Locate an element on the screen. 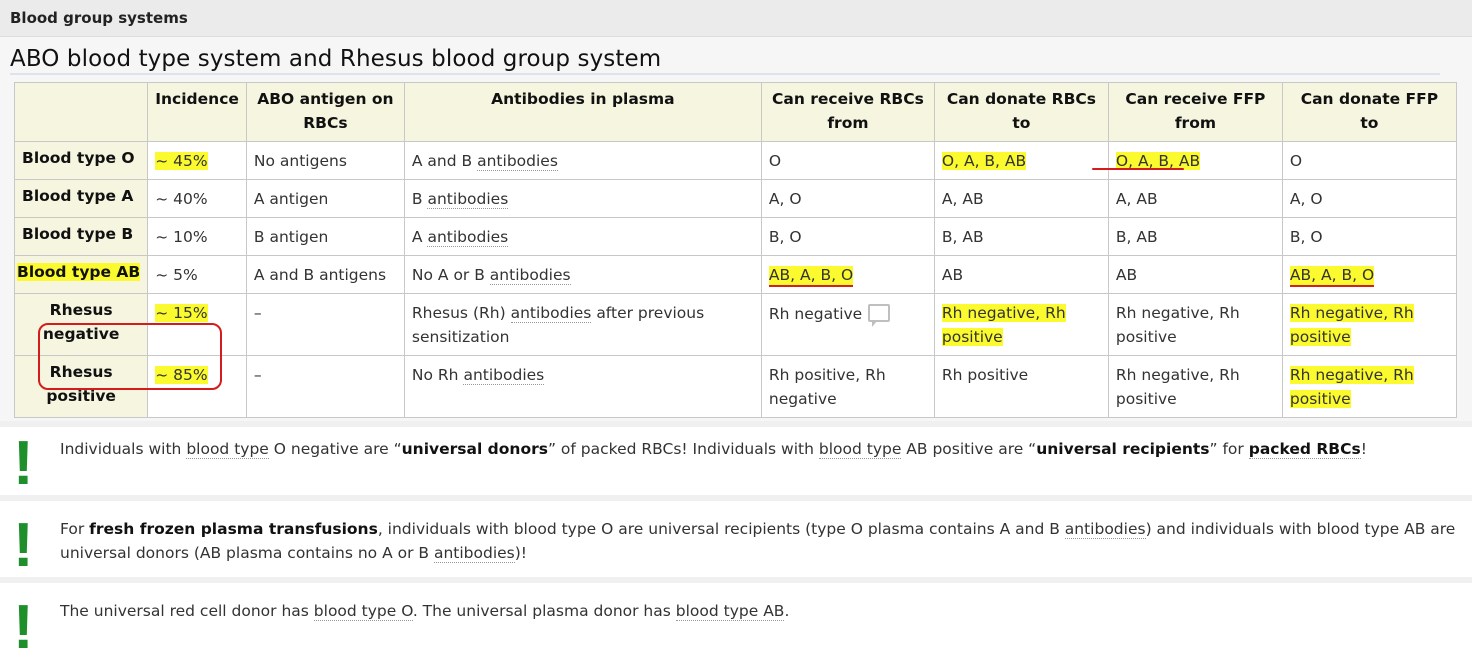 The height and width of the screenshot is (667, 1472). donate-rbc-cell: AB is located at coordinates (1021, 274).